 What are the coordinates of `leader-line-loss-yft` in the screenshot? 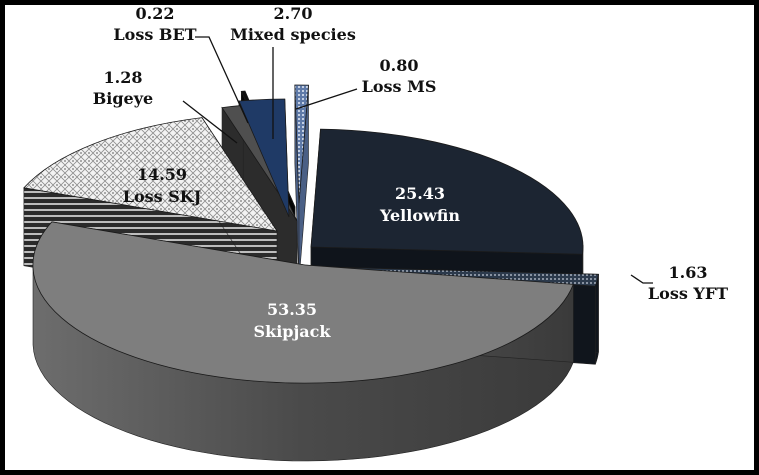 It's located at (641, 279).